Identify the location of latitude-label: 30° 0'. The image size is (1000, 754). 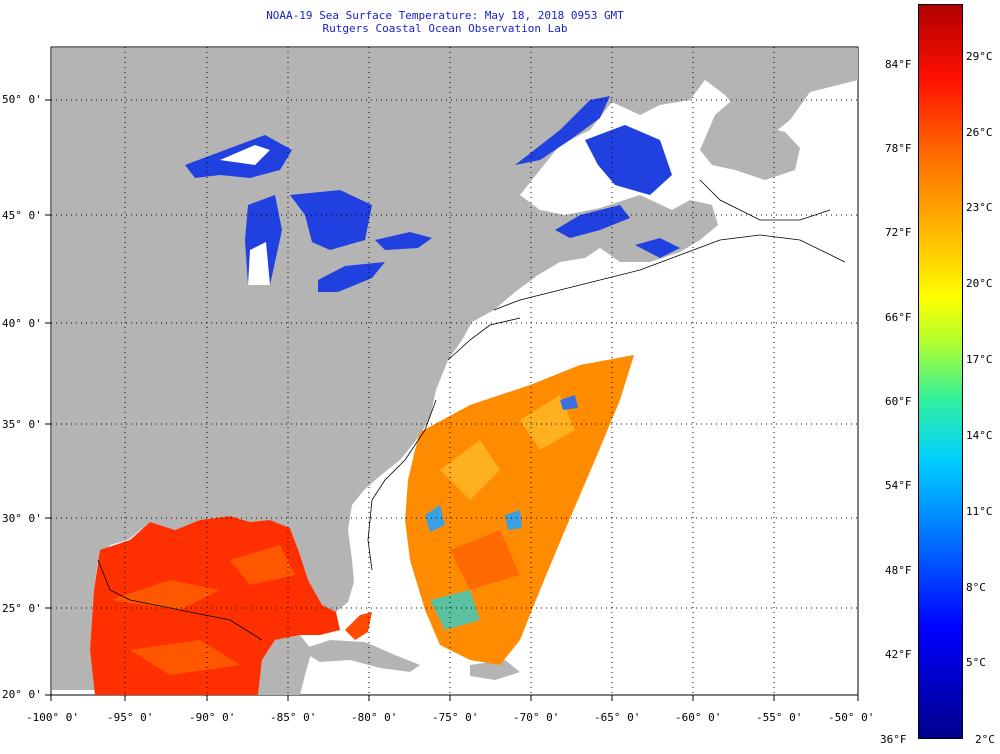
(22, 518).